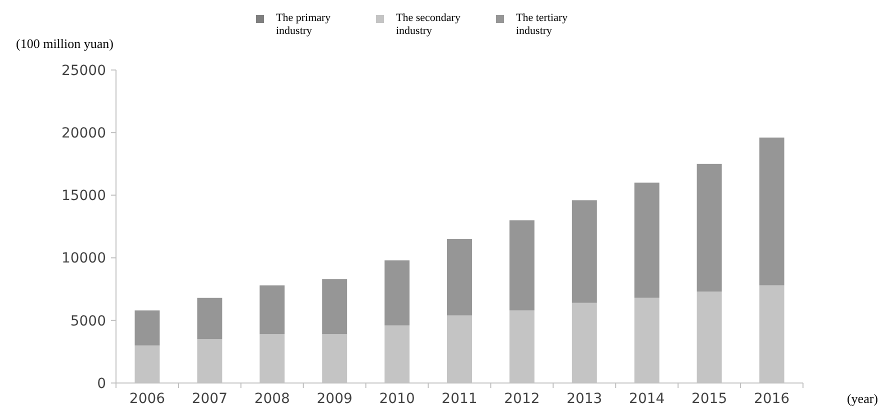  What do you see at coordinates (772, 399) in the screenshot?
I see `x-tick-label: 2016` at bounding box center [772, 399].